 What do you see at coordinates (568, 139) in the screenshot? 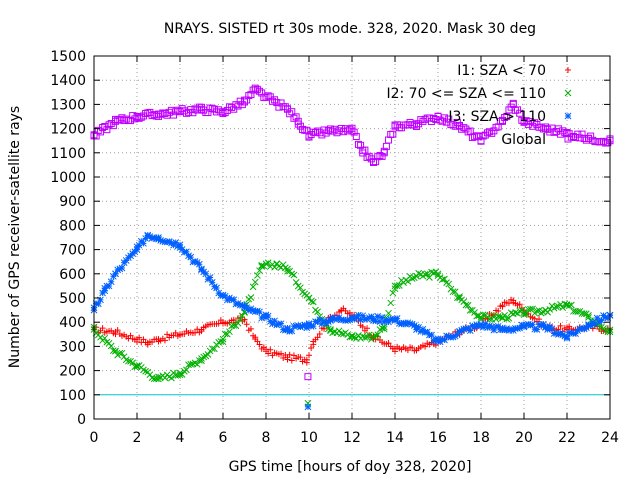
I see `legend-marker` at bounding box center [568, 139].